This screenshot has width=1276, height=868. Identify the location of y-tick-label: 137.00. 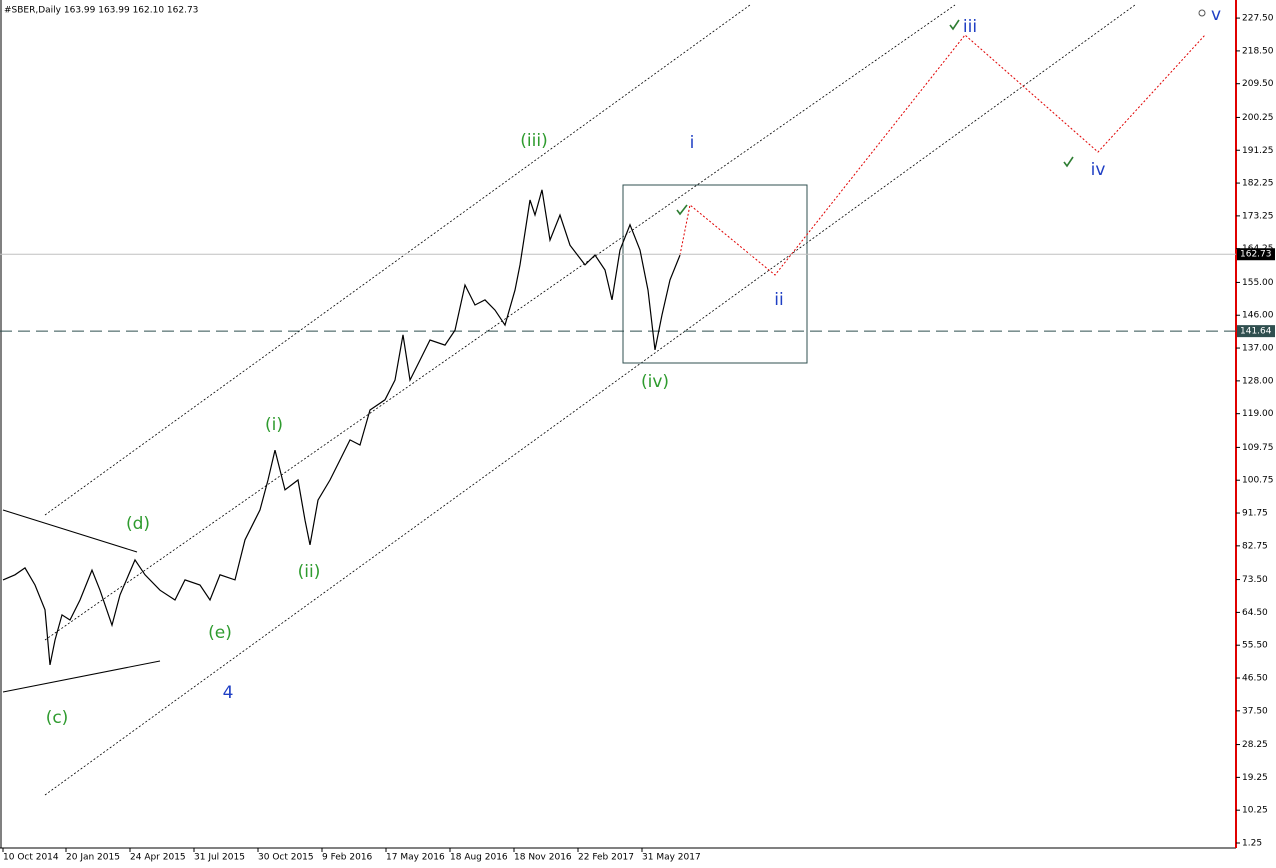
(1258, 349).